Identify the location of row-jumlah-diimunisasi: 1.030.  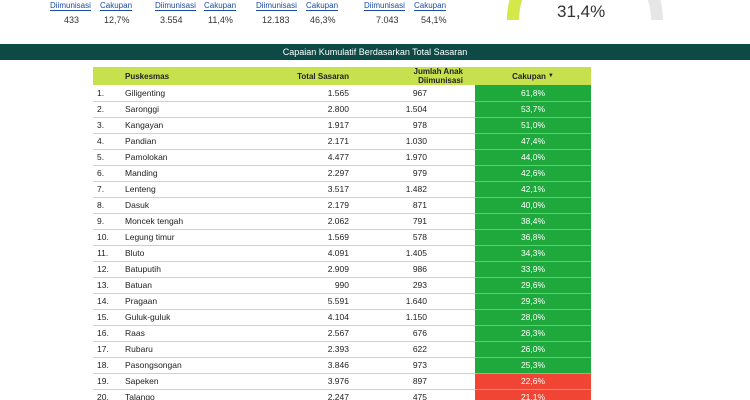
(419, 141).